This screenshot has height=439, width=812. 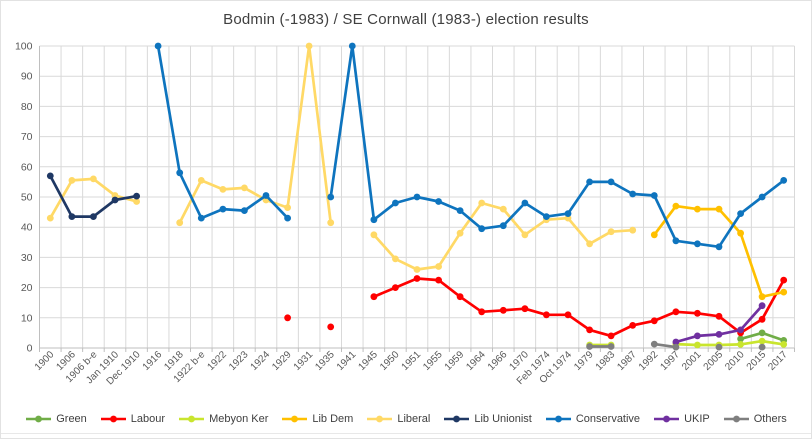 I want to click on y-axis-label: 20, so click(x=27, y=288).